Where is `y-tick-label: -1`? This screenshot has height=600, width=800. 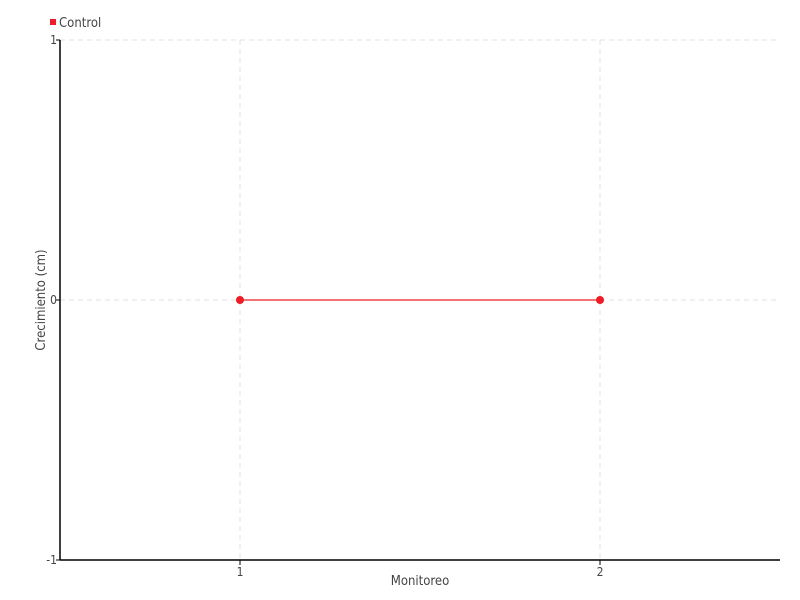 y-tick-label: -1 is located at coordinates (51, 560).